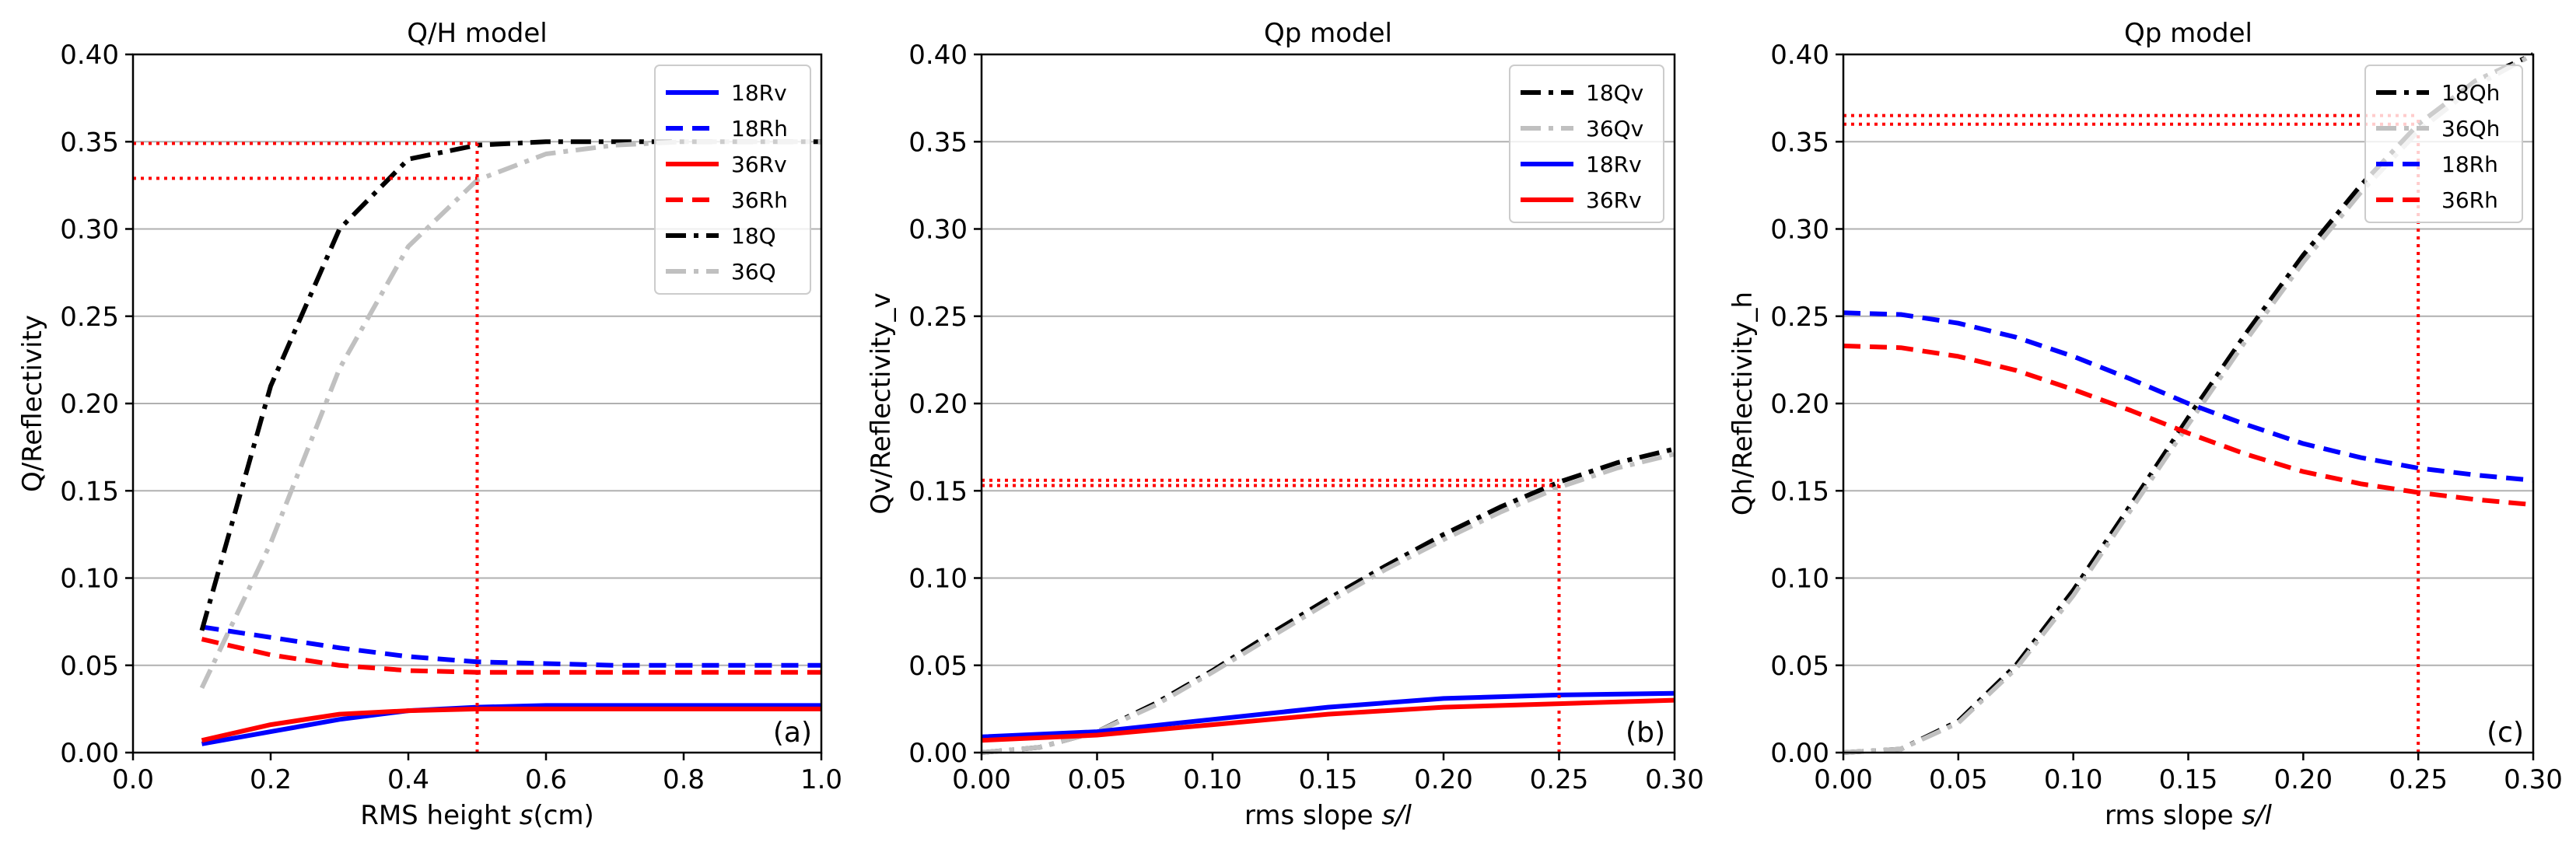  I want to click on legend-label: 36Qh, so click(2471, 129).